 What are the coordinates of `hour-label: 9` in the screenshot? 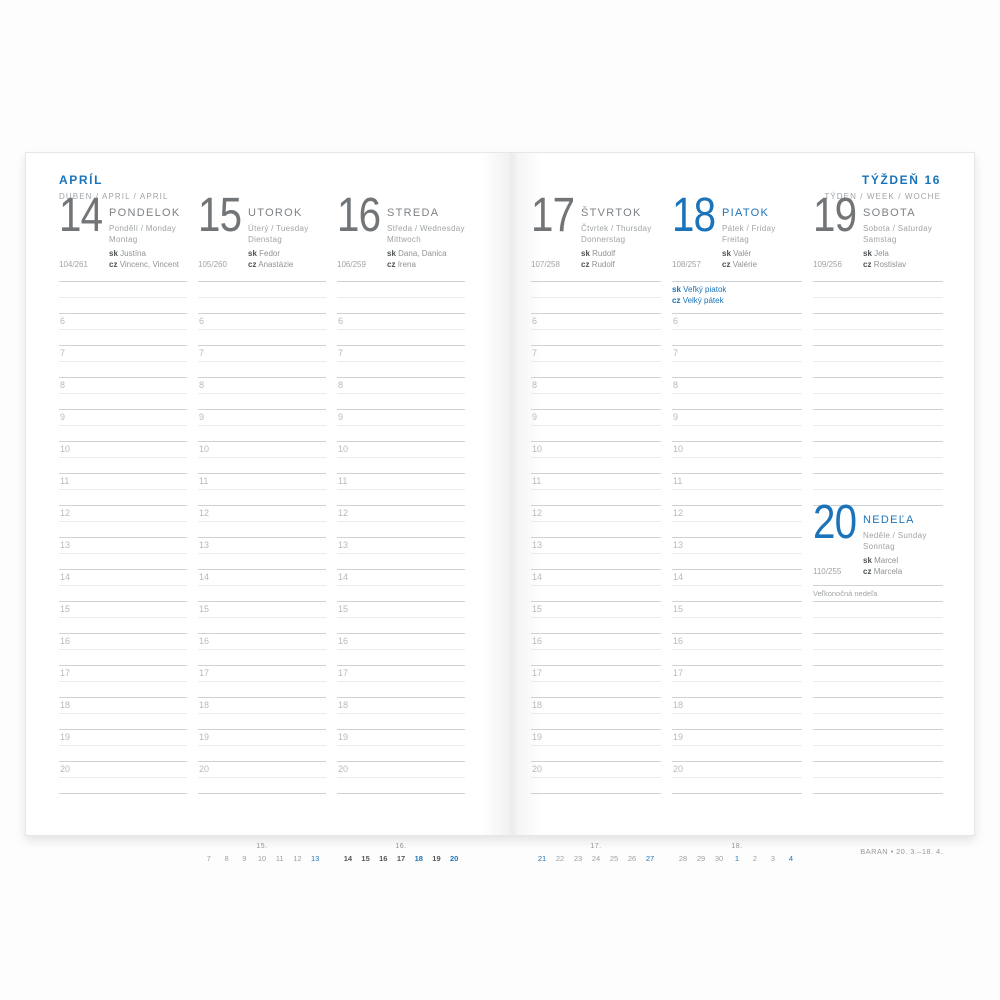 It's located at (202, 417).